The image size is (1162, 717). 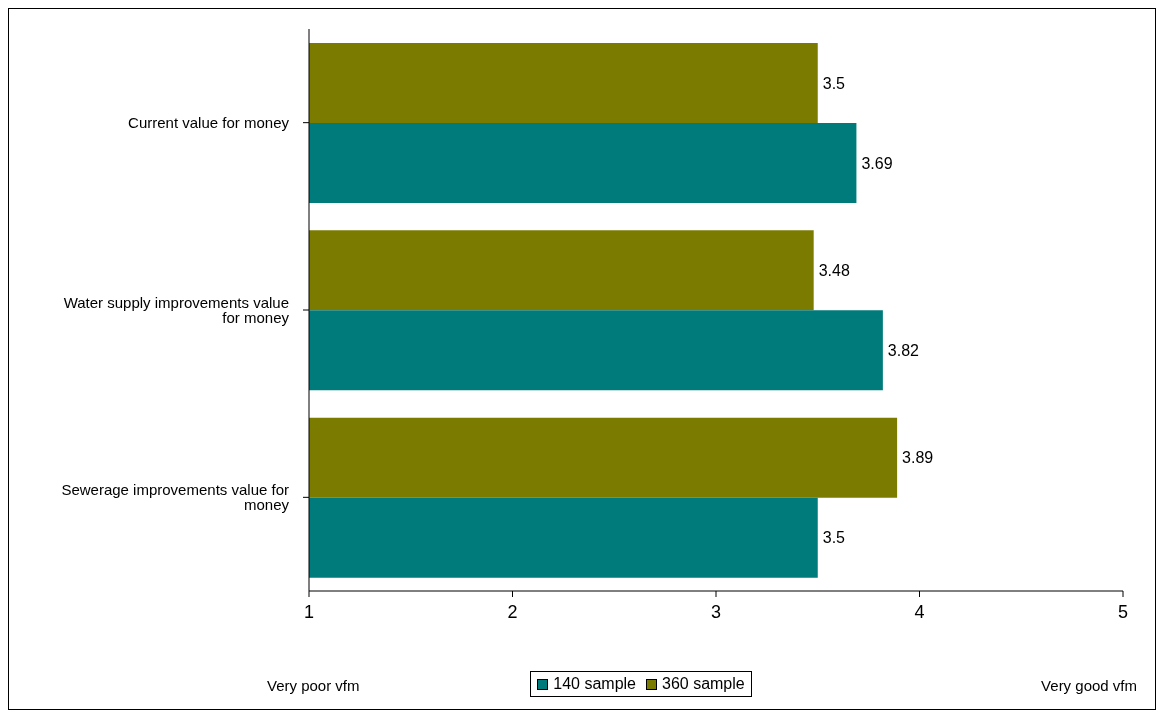 I want to click on x-tick-label: 2, so click(x=512, y=611).